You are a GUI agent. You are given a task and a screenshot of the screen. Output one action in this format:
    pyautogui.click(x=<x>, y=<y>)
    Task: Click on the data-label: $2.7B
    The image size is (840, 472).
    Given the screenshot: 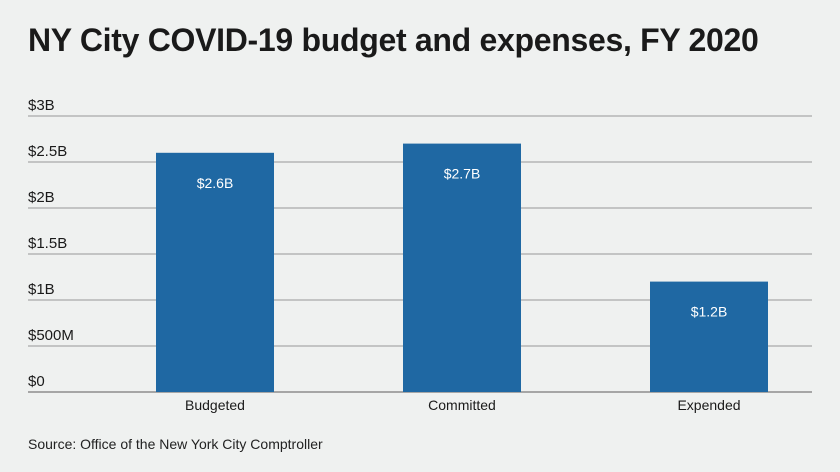 What is the action you would take?
    pyautogui.click(x=462, y=174)
    